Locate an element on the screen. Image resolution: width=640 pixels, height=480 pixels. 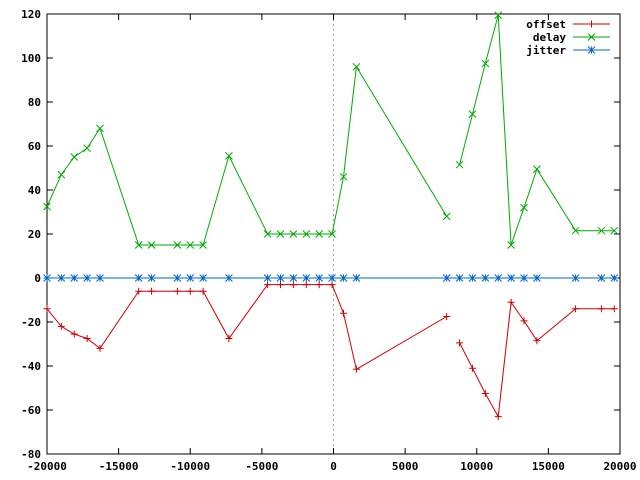
y-tick-label: -40 is located at coordinates (31, 366).